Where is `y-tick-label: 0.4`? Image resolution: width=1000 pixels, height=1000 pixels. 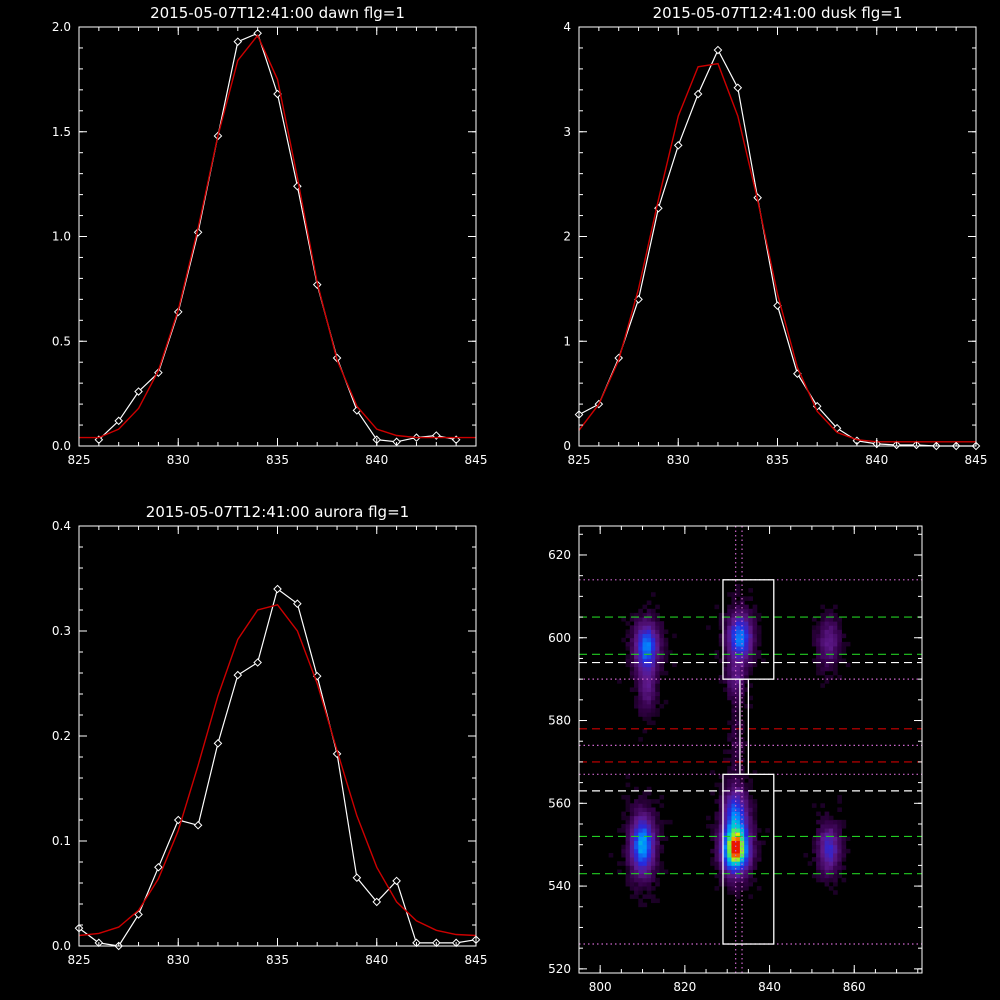 y-tick-label: 0.4 is located at coordinates (61, 526).